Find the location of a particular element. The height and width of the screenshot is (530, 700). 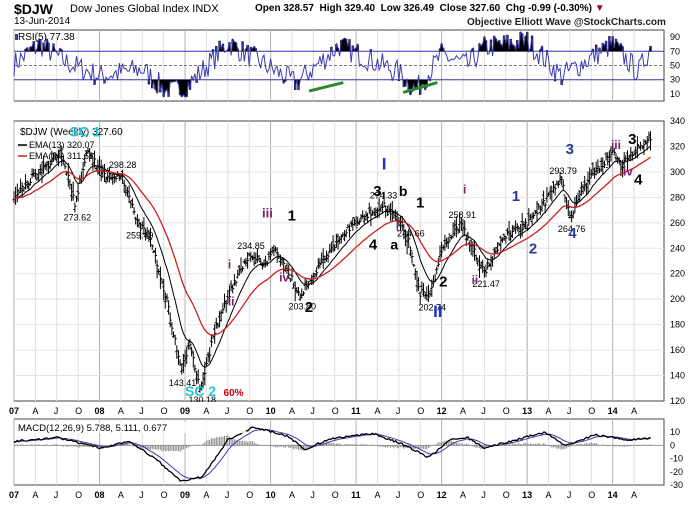

price-value-label: 274.33 is located at coordinates (384, 196).